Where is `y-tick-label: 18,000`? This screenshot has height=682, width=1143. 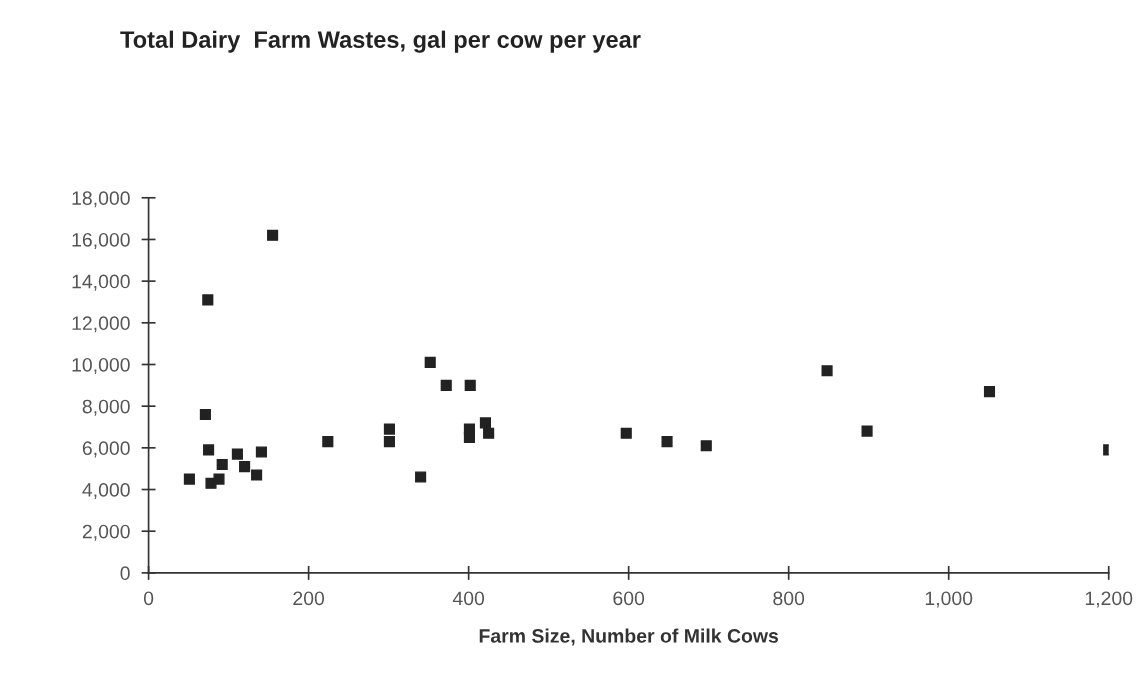 y-tick-label: 18,000 is located at coordinates (101, 199).